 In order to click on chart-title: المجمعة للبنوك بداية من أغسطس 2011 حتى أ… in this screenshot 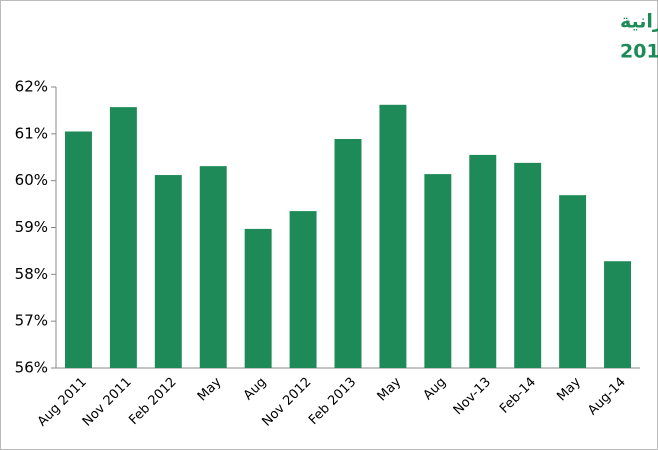, I will do `click(639, 51)`.